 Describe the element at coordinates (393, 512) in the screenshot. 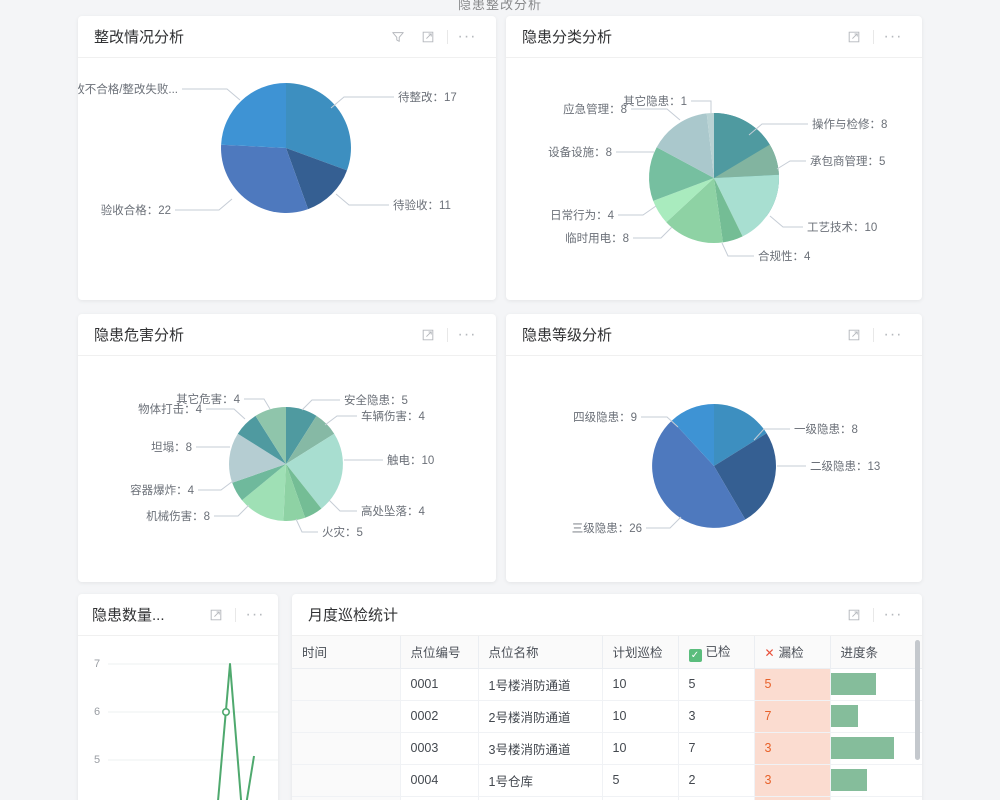

I see `pie-label: 高处坠落：4` at that location.